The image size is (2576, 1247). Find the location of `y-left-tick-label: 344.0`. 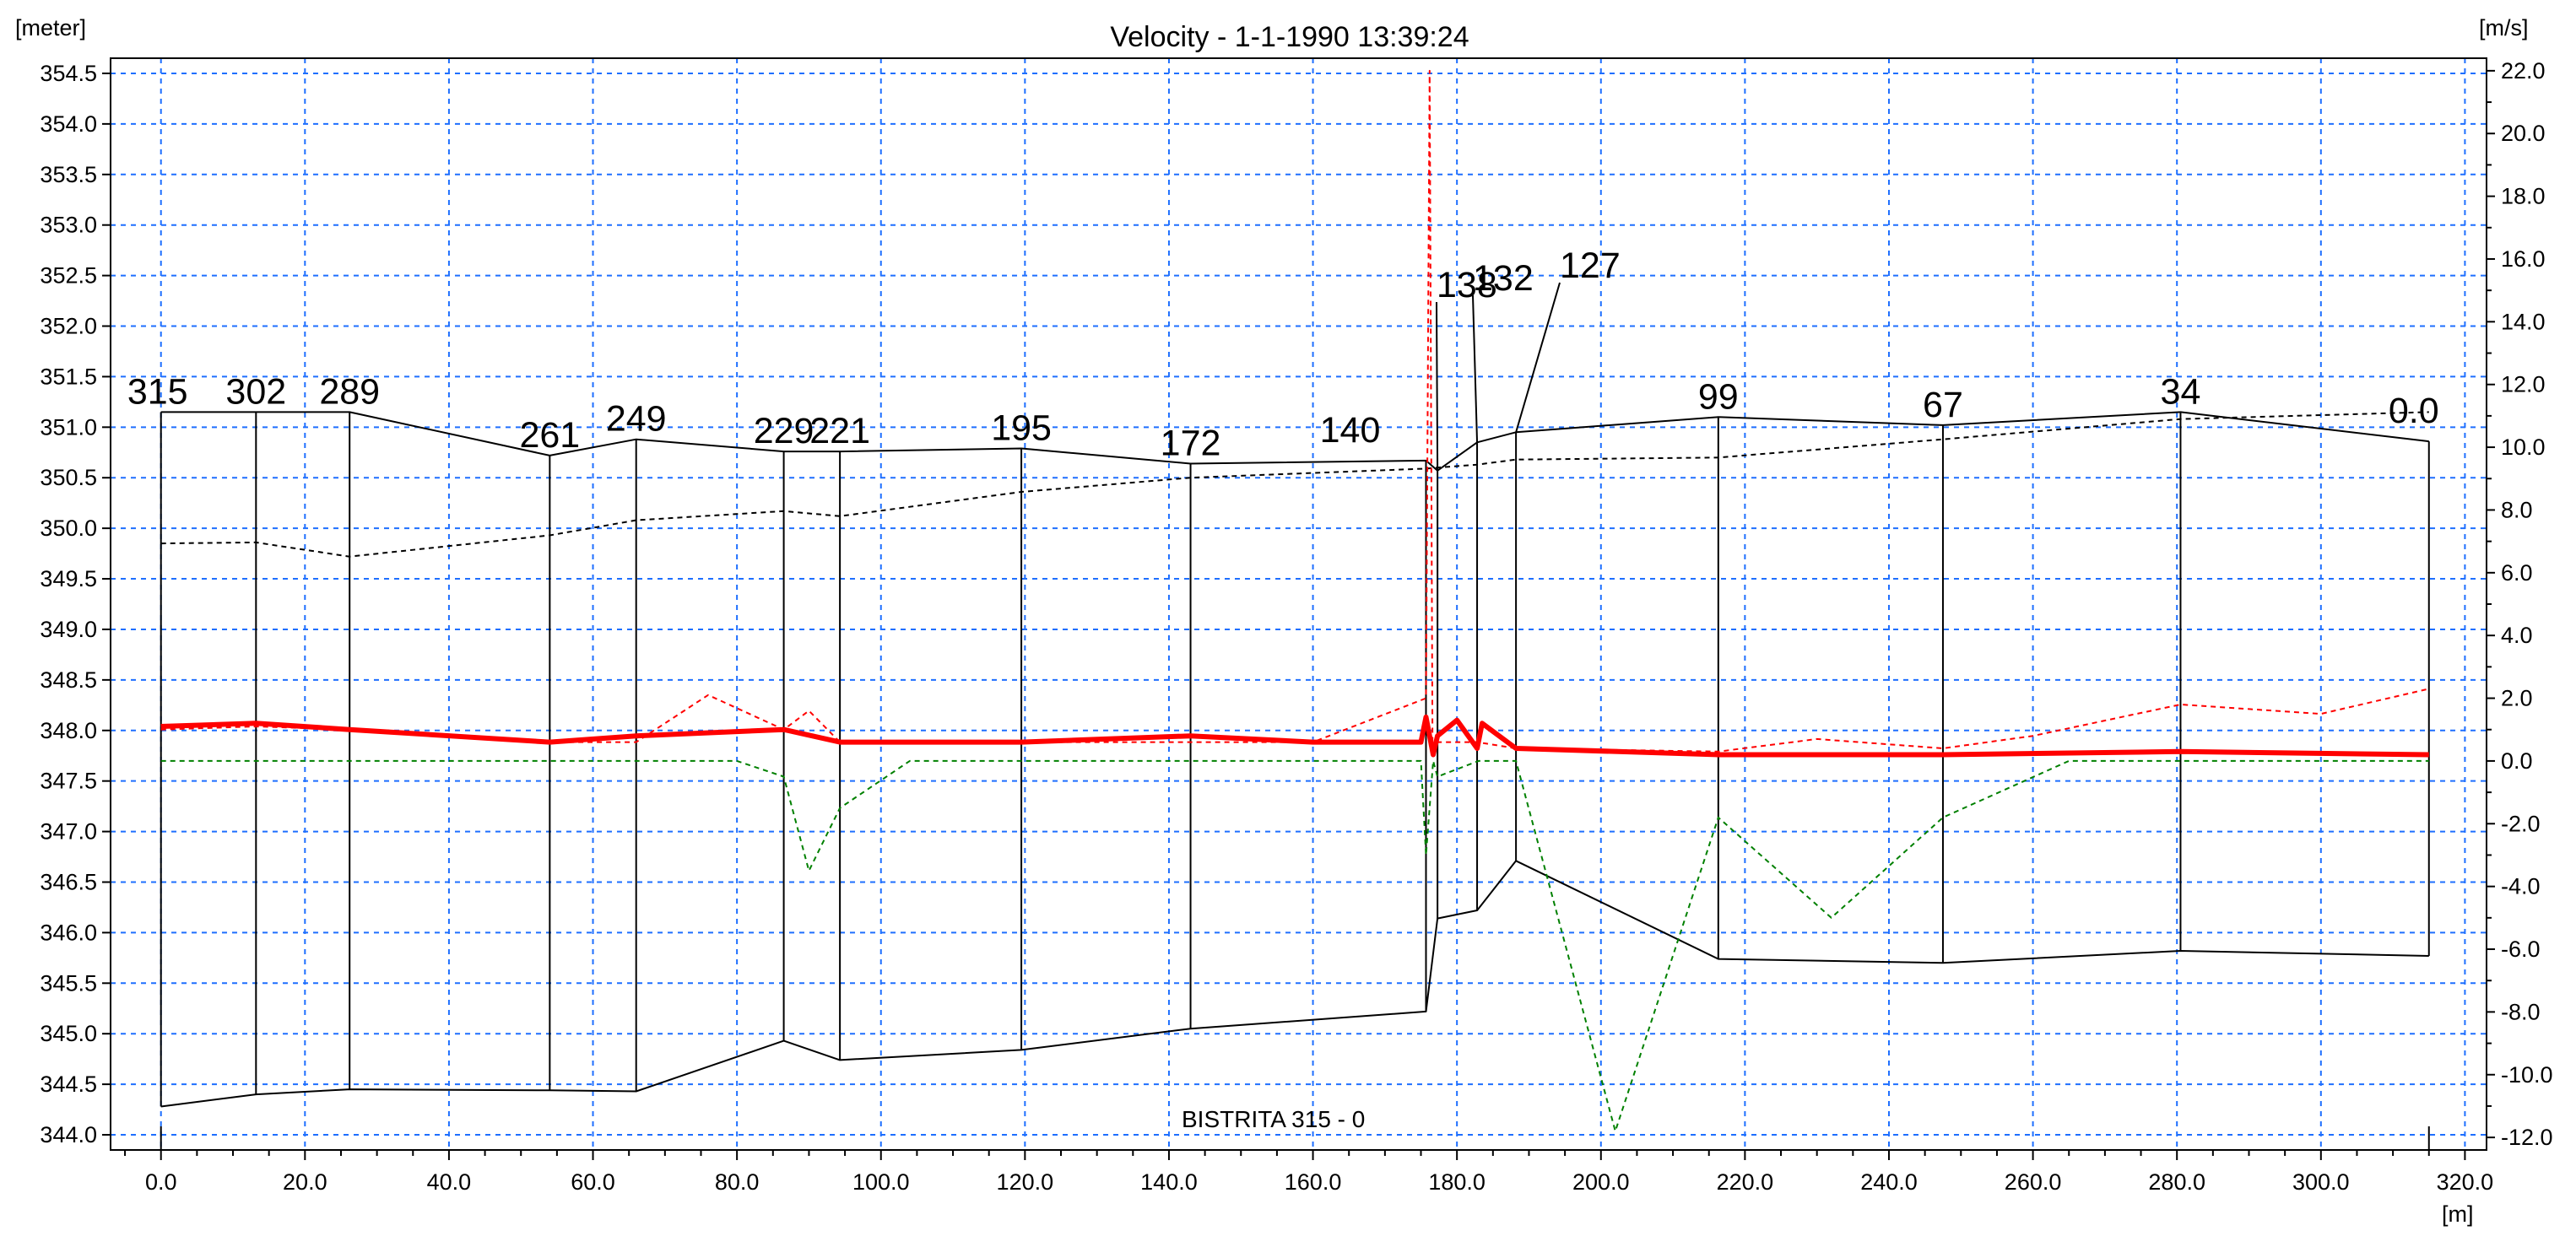

y-left-tick-label: 344.0 is located at coordinates (68, 1134).